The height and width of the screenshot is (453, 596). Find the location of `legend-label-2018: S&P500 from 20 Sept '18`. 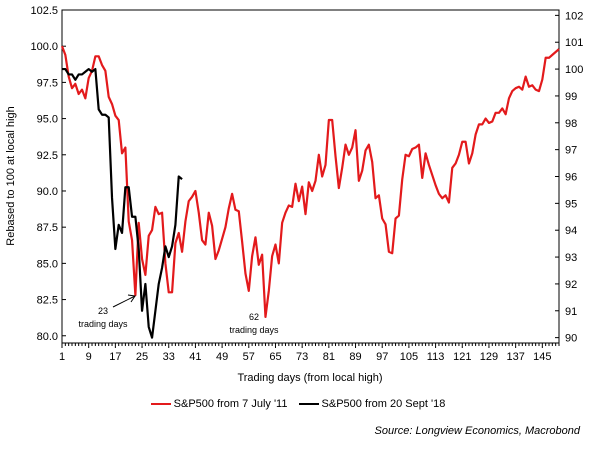

legend-label-2018: S&P500 from 20 Sept '18 is located at coordinates (383, 404).